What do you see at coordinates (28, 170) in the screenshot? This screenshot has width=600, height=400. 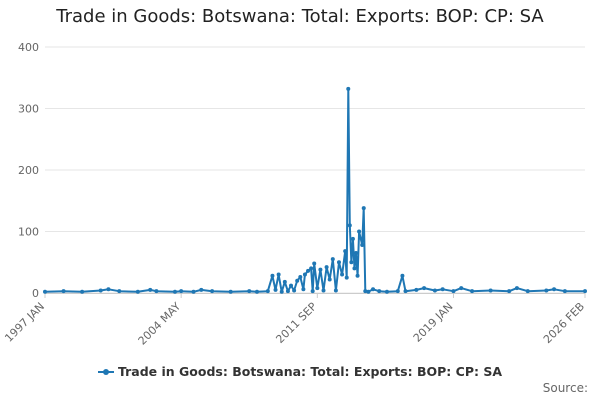 I see `y-tick-label: 200` at bounding box center [28, 170].